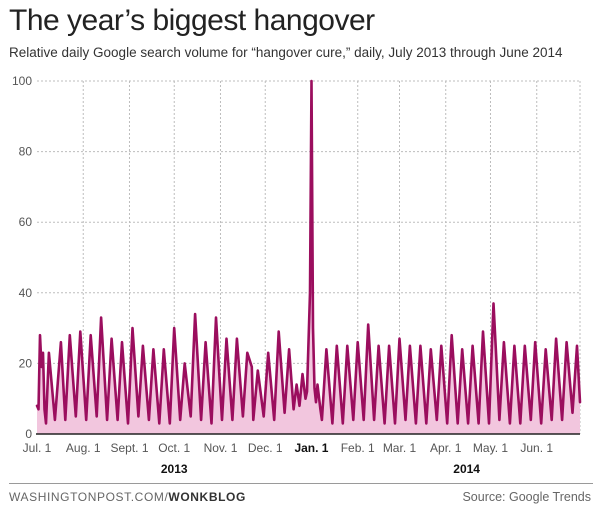 This screenshot has width=599, height=519. Describe the element at coordinates (490, 448) in the screenshot. I see `x-tick-label: May. 1` at that location.